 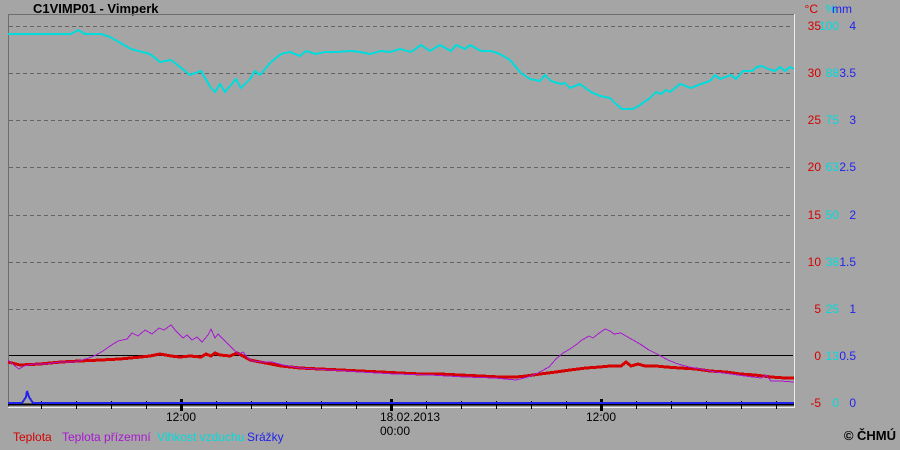 I want to click on x-label-2: 12:00, so click(x=601, y=417).